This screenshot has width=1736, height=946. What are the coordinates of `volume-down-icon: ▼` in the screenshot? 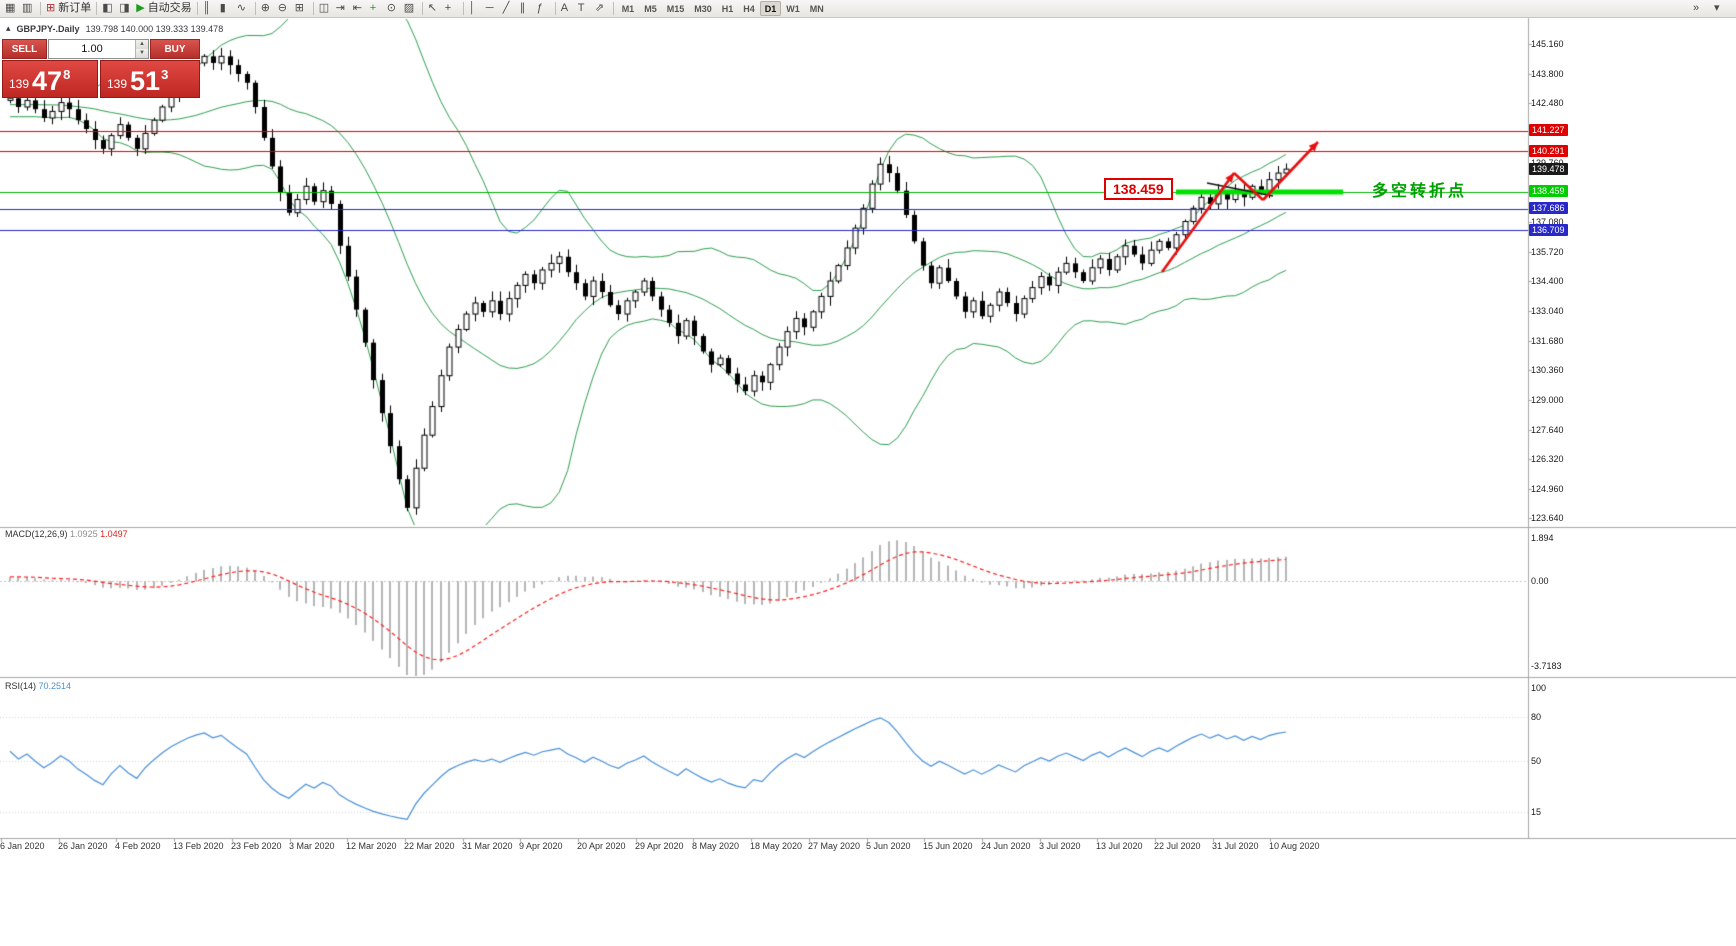 It's located at (142, 53).